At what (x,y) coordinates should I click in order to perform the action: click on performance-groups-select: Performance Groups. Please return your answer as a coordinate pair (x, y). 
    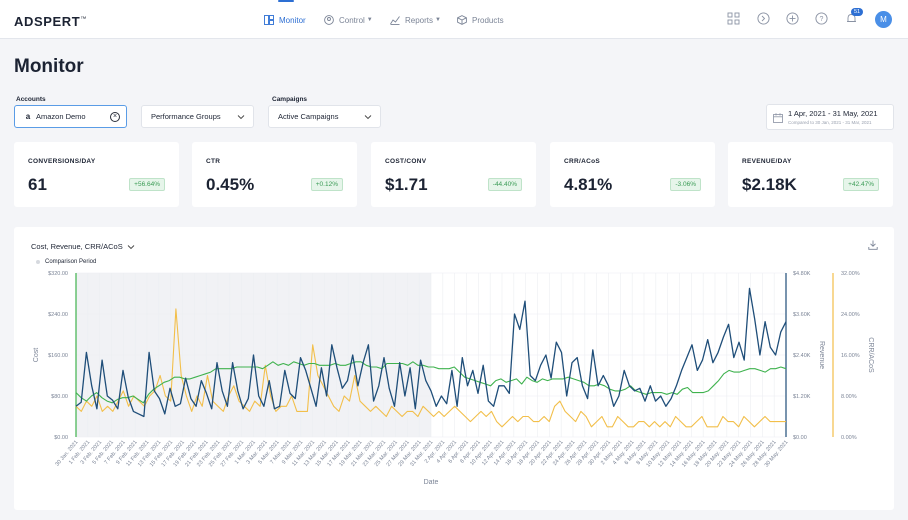
    Looking at the image, I should click on (197, 116).